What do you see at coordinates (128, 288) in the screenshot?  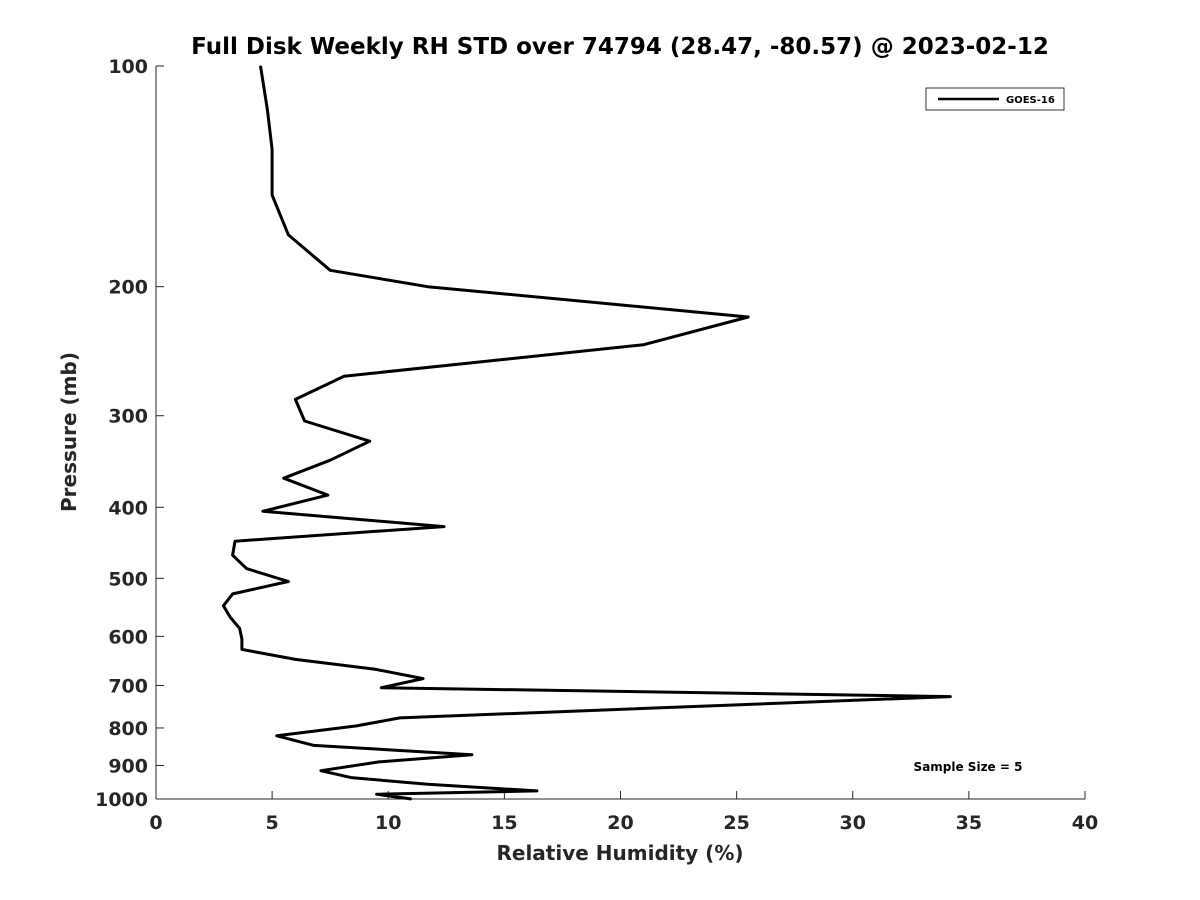 I see `y-tick-label: 200` at bounding box center [128, 288].